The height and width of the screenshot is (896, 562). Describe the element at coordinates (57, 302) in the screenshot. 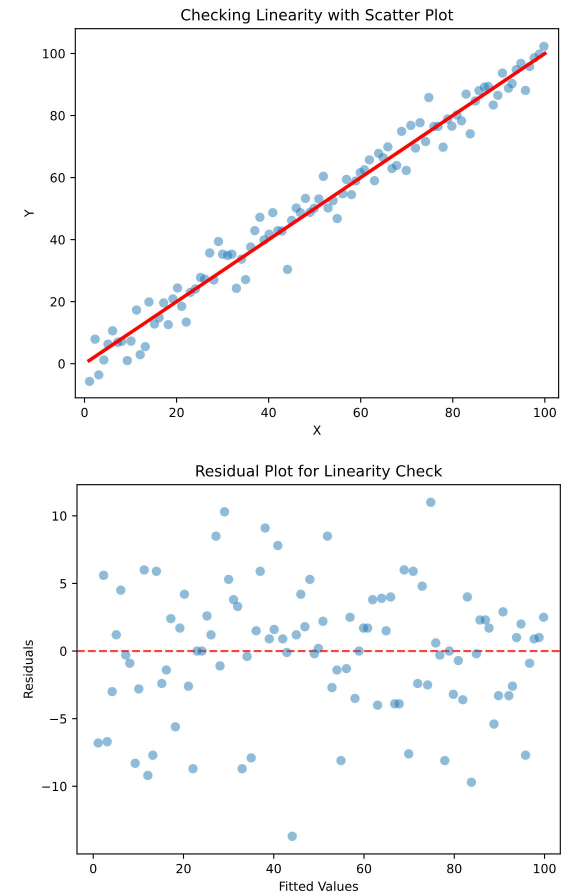

I see `y-tick-label: 20` at that location.